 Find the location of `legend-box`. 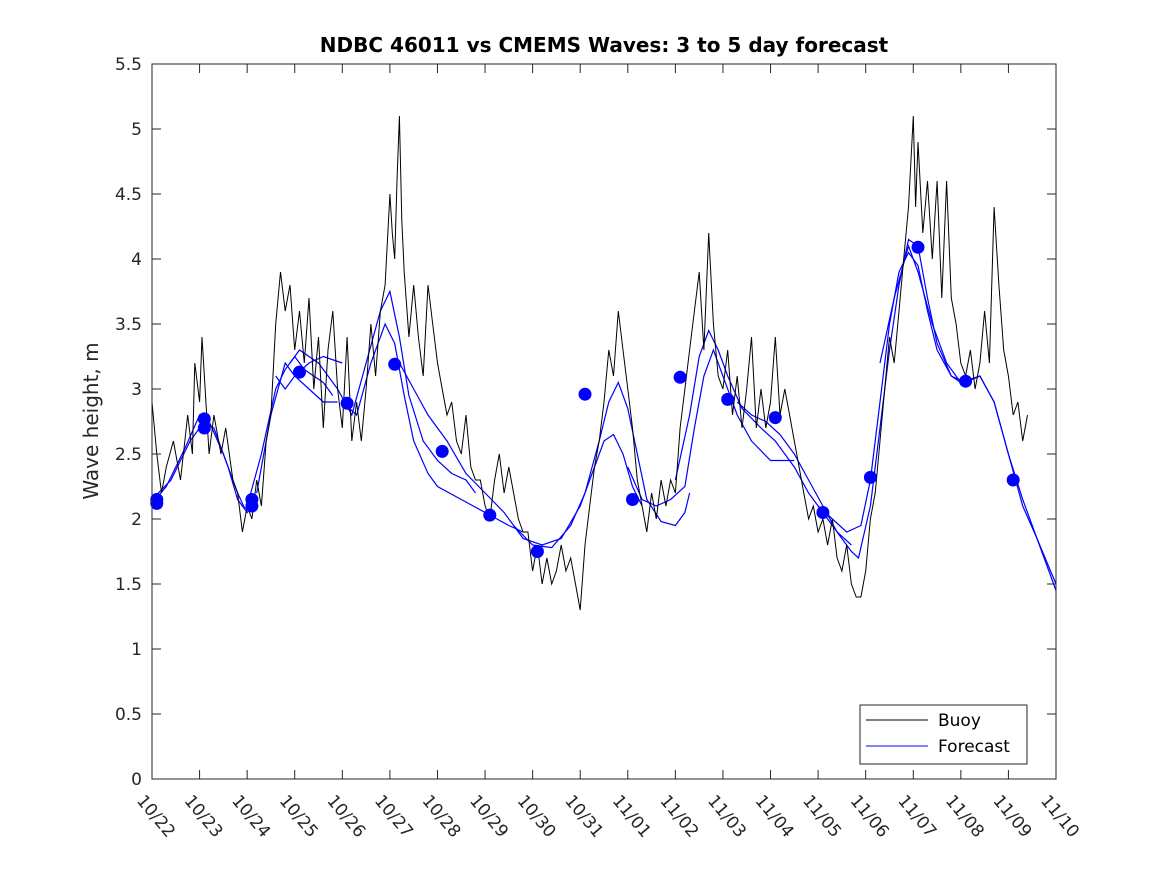

legend-box is located at coordinates (943, 734).